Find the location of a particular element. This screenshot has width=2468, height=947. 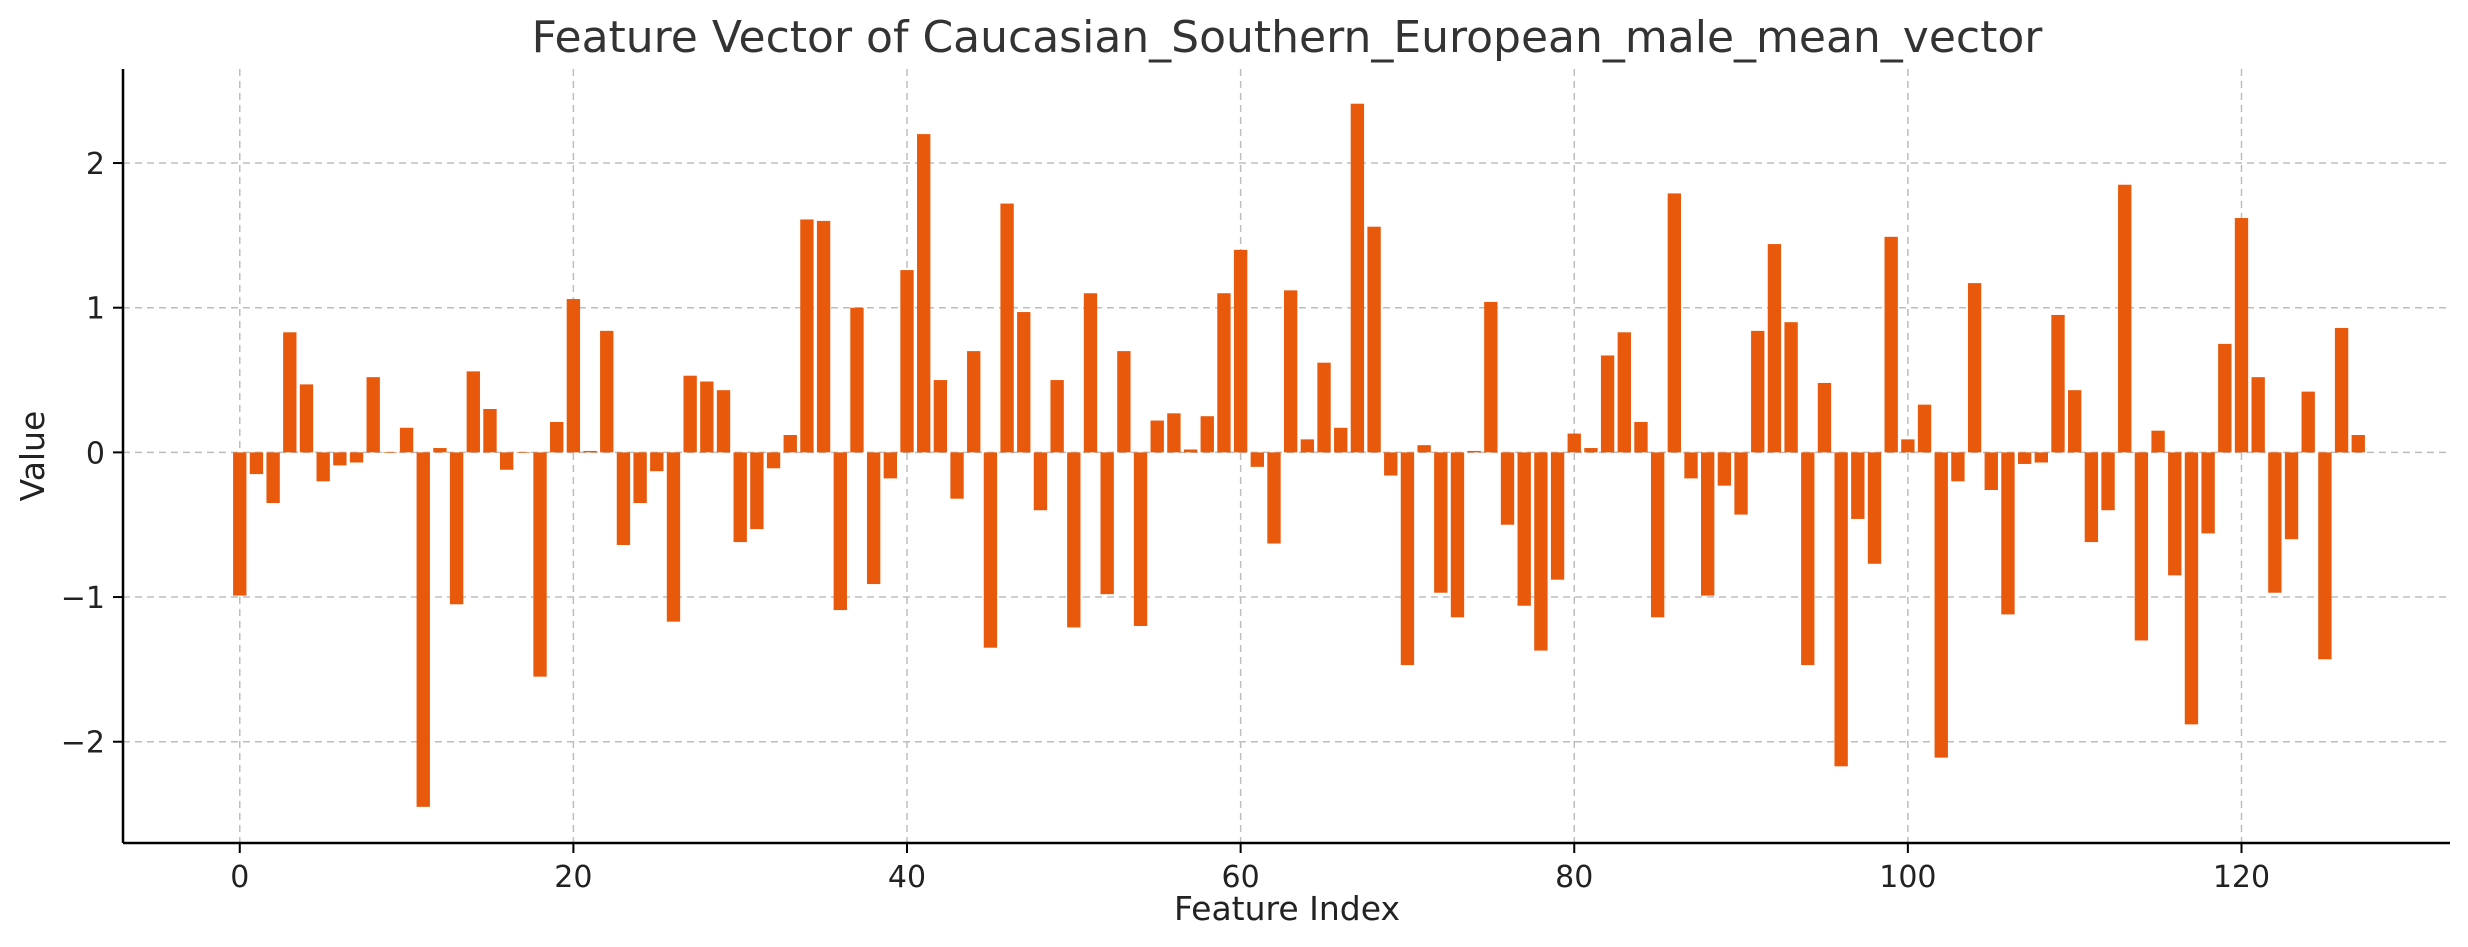

x-tick-label: 20 is located at coordinates (573, 877).